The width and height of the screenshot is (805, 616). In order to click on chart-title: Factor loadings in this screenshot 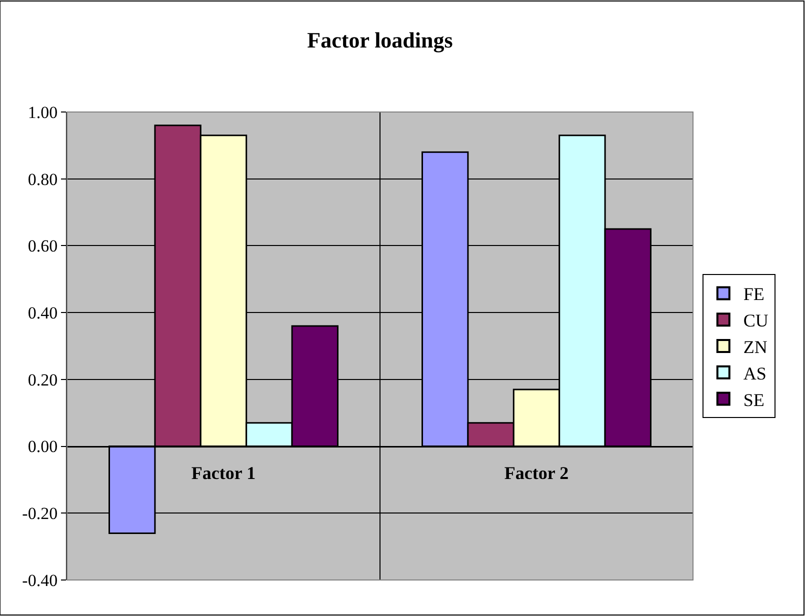, I will do `click(380, 40)`.